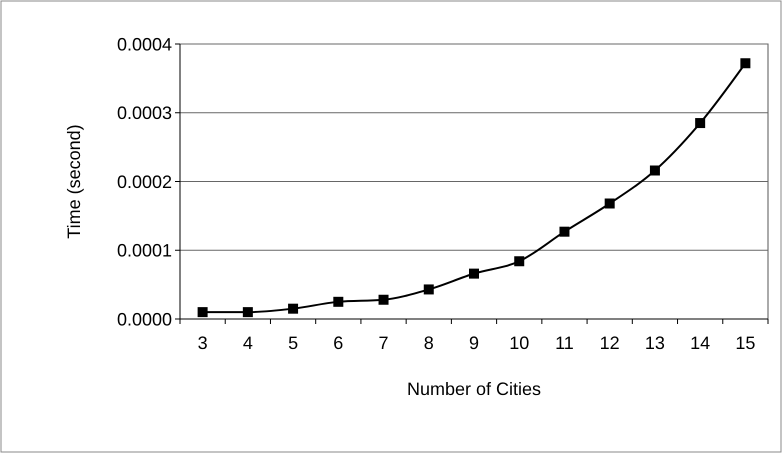 Image resolution: width=782 pixels, height=453 pixels. What do you see at coordinates (564, 343) in the screenshot?
I see `x-tick-label: 11` at bounding box center [564, 343].